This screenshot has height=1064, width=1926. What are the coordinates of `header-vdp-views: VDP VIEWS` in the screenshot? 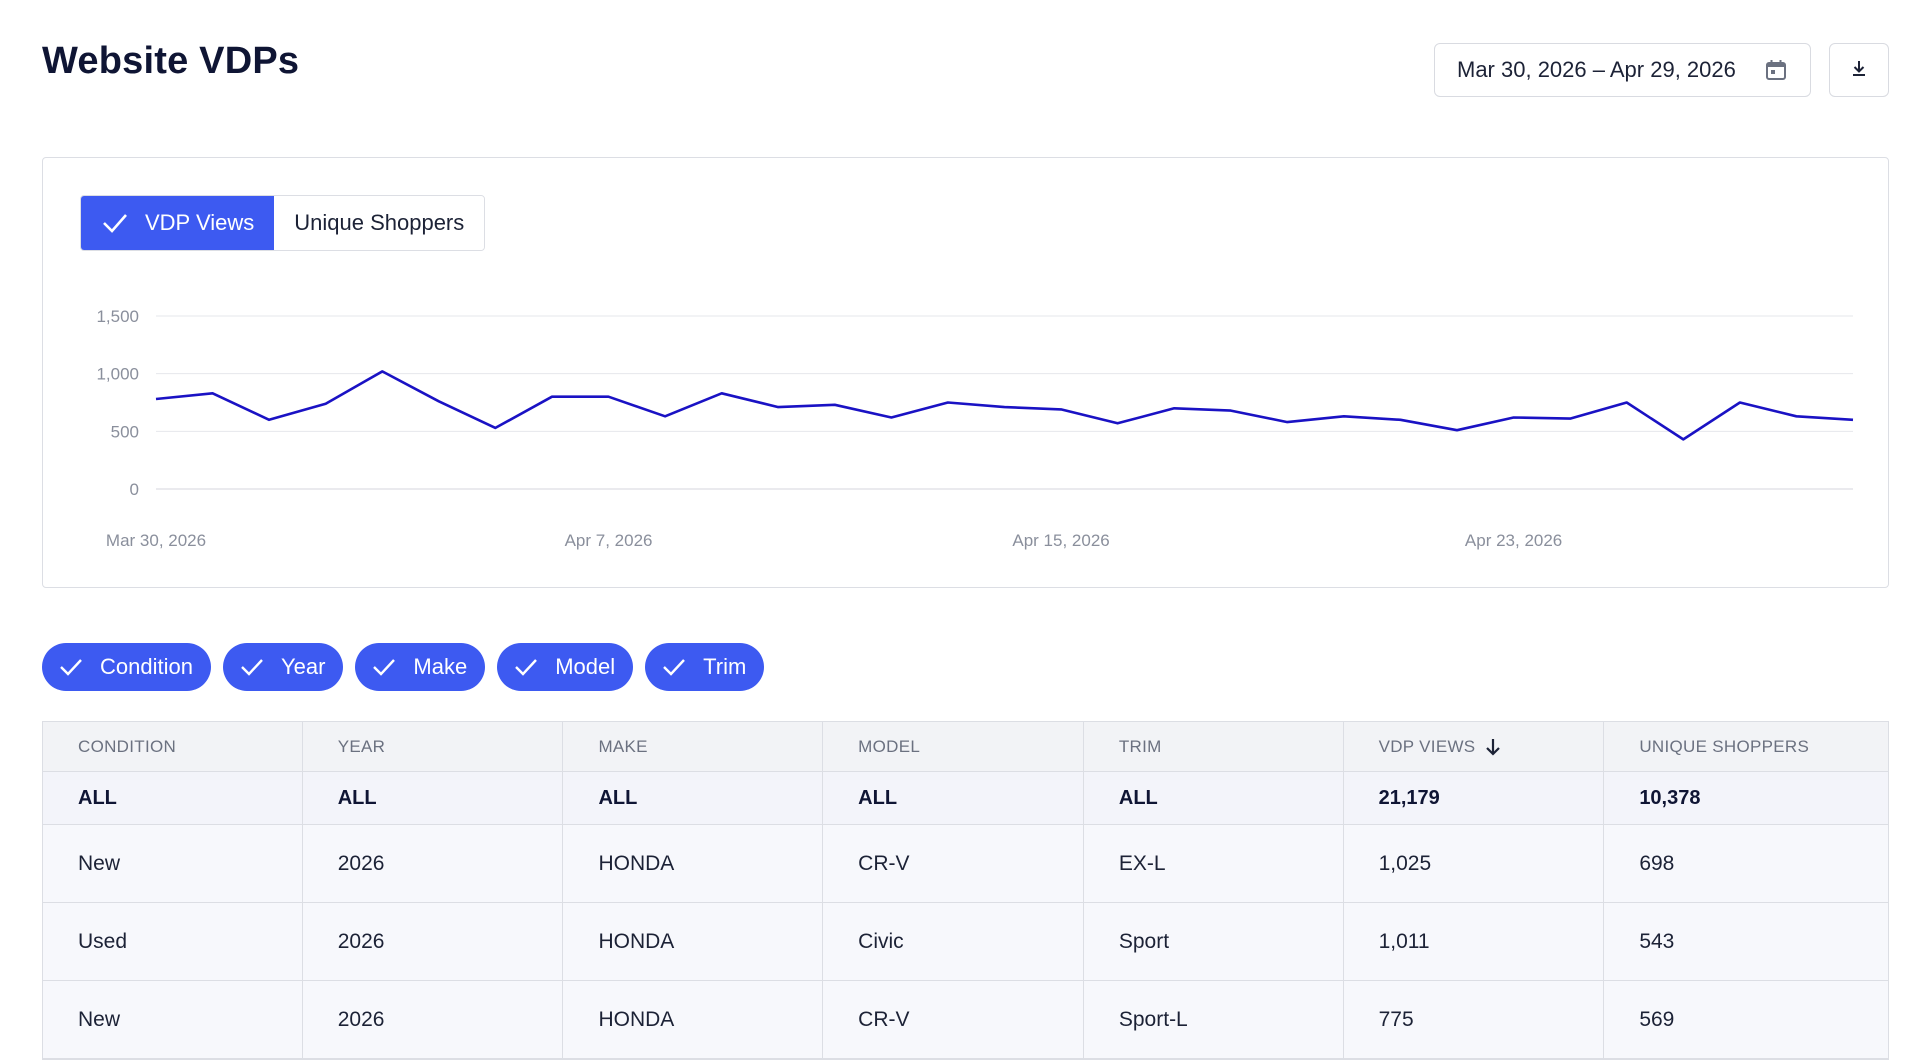 It's located at (1474, 746).